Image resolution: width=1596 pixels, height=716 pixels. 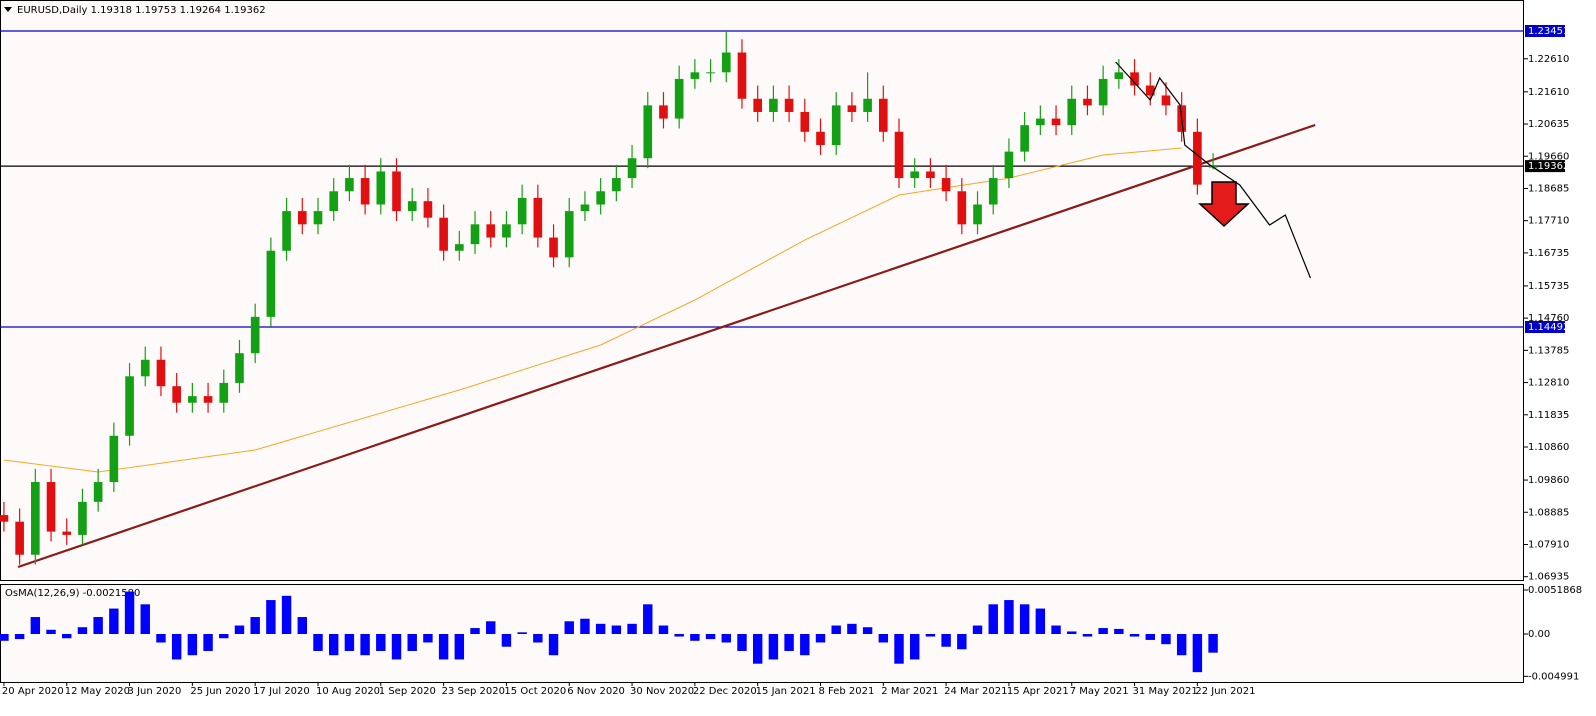 What do you see at coordinates (1548, 447) in the screenshot?
I see `y-tick-label: 1.10860` at bounding box center [1548, 447].